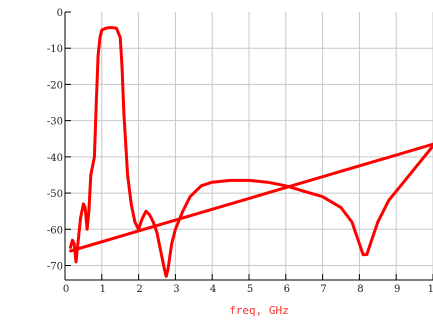  What do you see at coordinates (250, 289) in the screenshot?
I see `x-tick-label: 5` at bounding box center [250, 289].